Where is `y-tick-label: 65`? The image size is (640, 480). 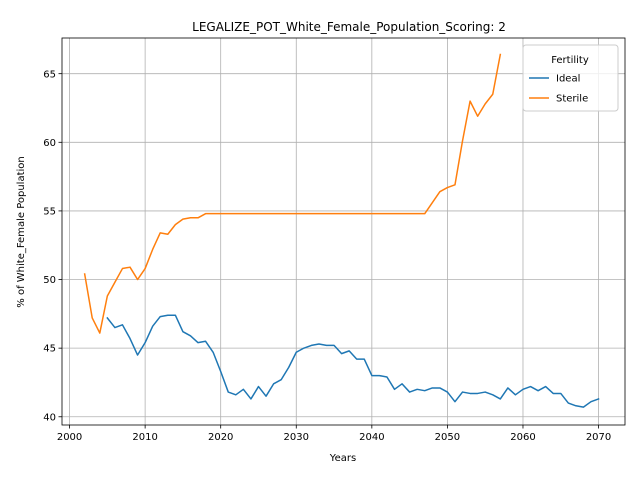
y-tick-label: 65 is located at coordinates (49, 74).